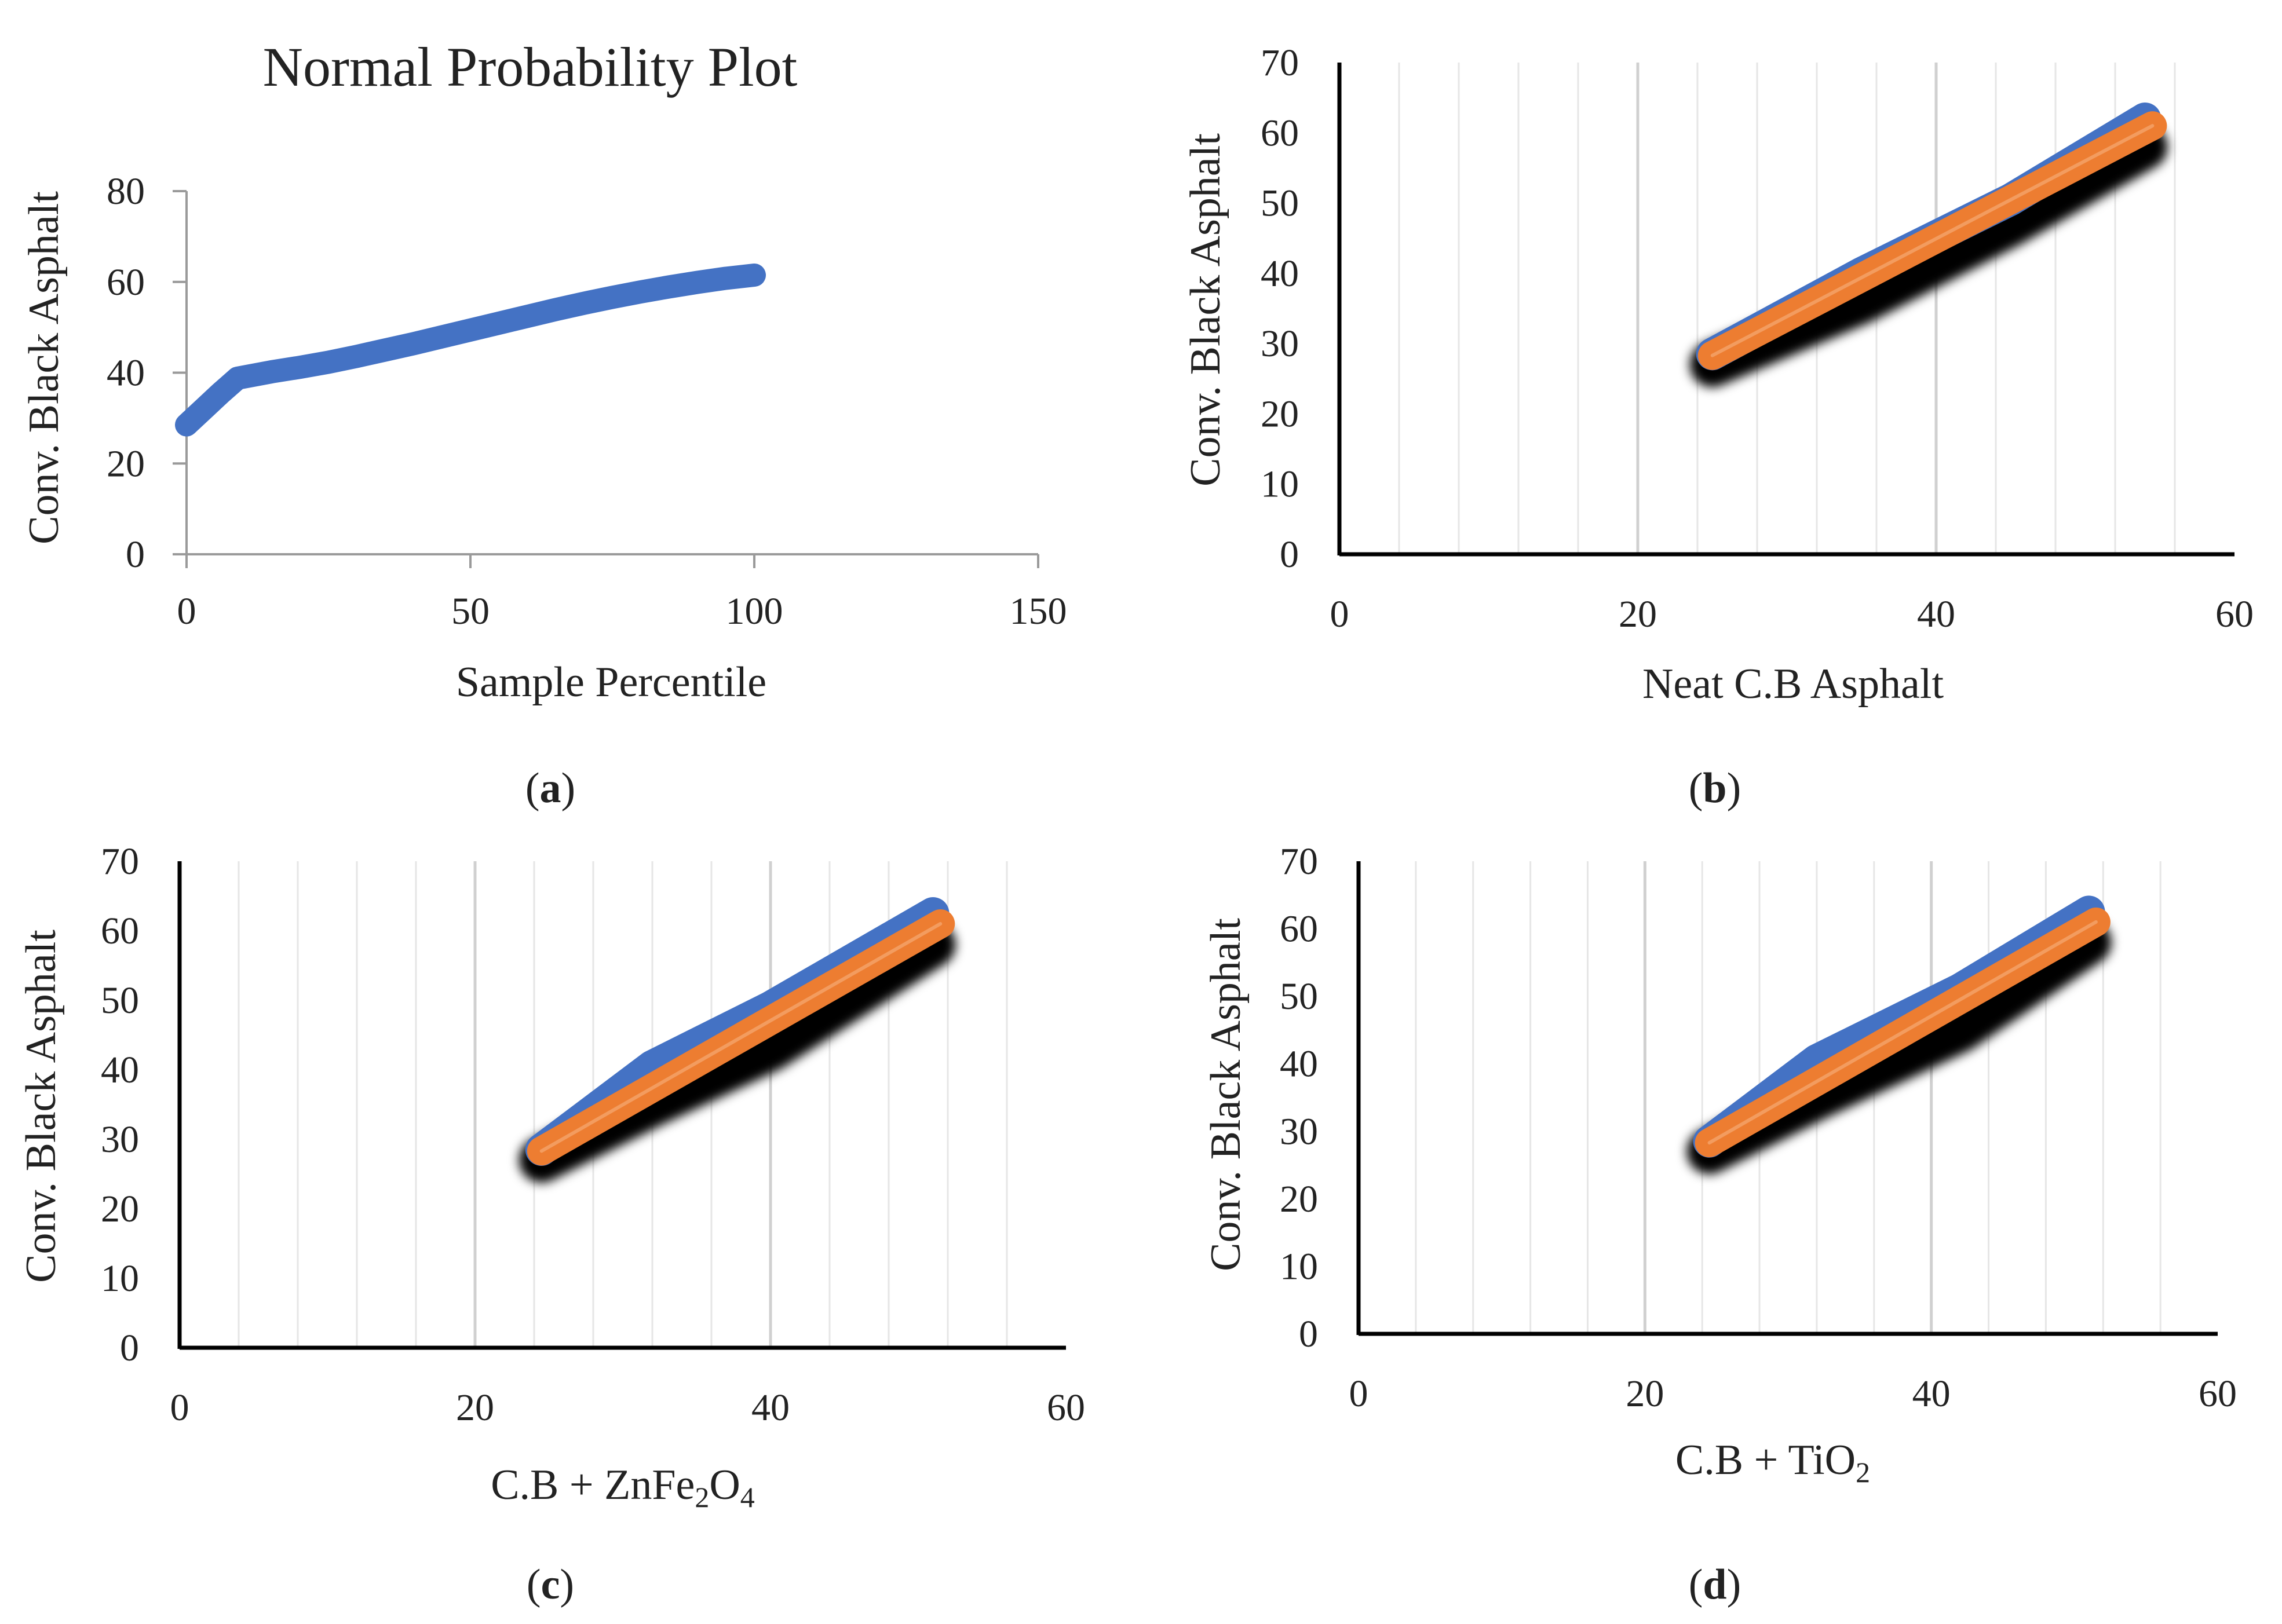 This screenshot has height=1624, width=2282. I want to click on y-axis-title-d: Conv. Black Asphalt, so click(1226, 1094).